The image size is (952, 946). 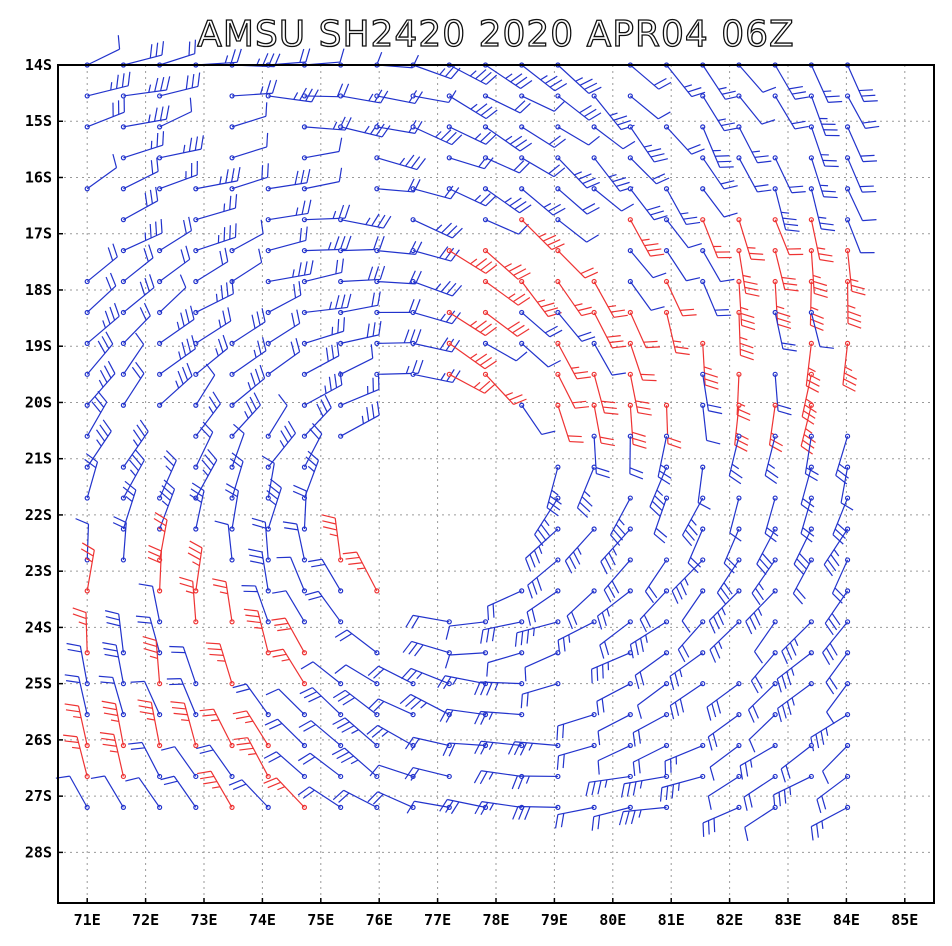 What do you see at coordinates (904, 920) in the screenshot?
I see `x-tick-label: 85E` at bounding box center [904, 920].